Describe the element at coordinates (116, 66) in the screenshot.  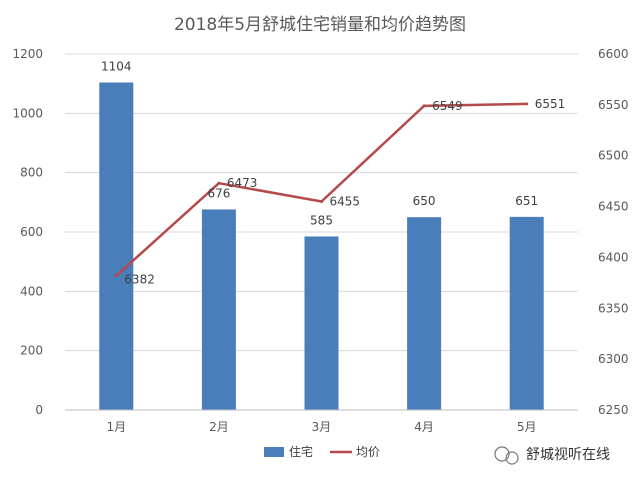
I see `bar-data-label: 1104` at that location.